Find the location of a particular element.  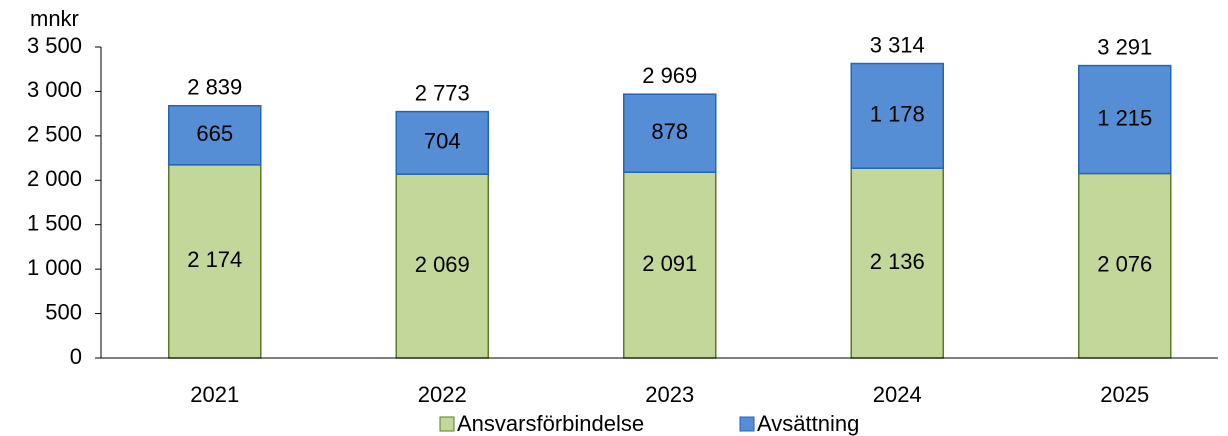

total-label: 3 314 is located at coordinates (897, 44).